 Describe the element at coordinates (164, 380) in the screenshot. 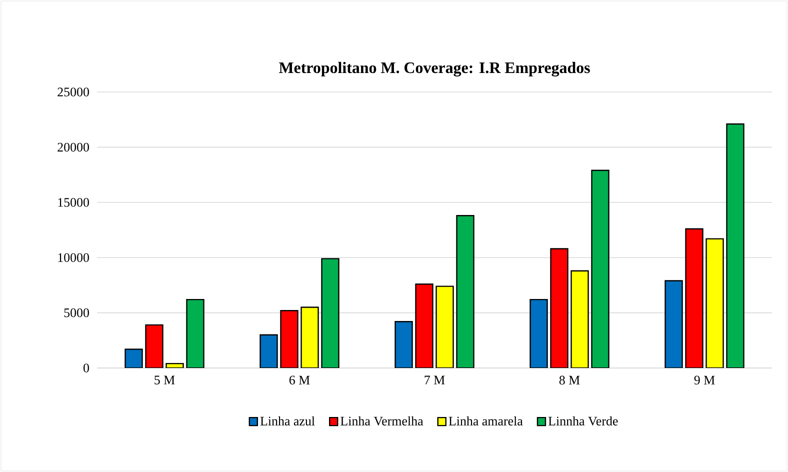

I see `x-tick-label: 5 M` at that location.